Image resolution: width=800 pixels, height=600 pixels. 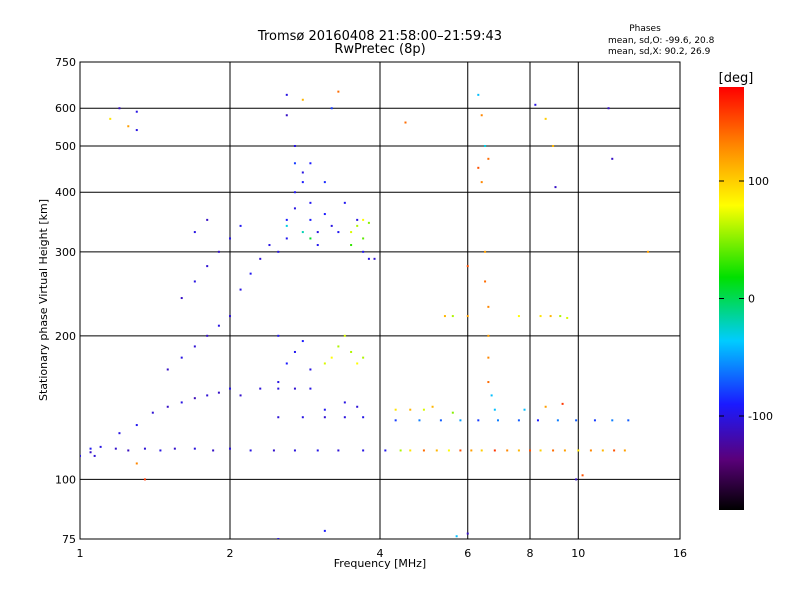 I want to click on x-tick-label: 16, so click(x=680, y=553).